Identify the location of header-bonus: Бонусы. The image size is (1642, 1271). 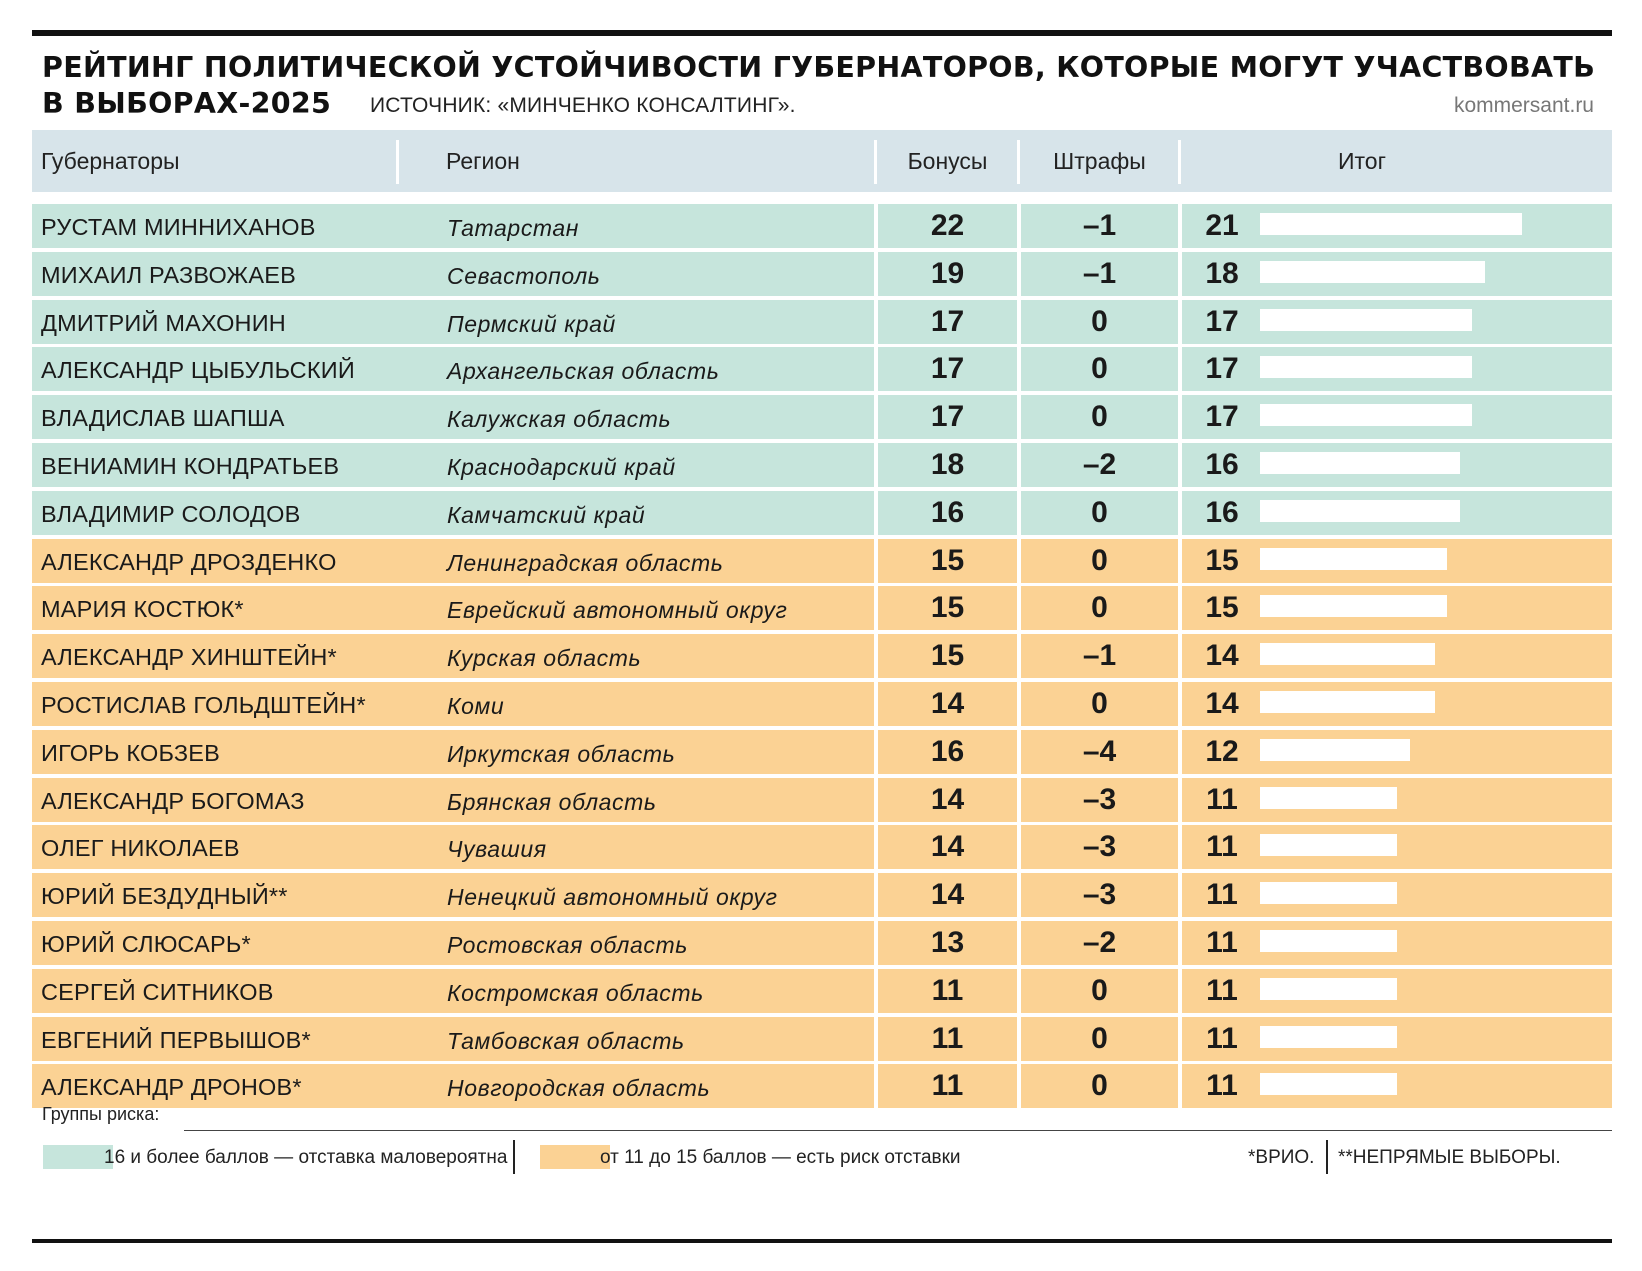
(947, 161).